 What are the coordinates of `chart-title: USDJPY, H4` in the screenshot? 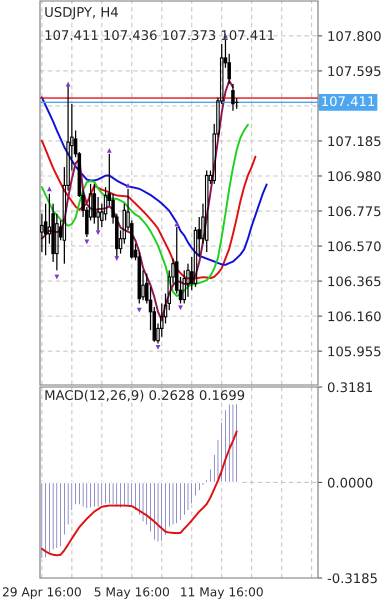 It's located at (81, 13).